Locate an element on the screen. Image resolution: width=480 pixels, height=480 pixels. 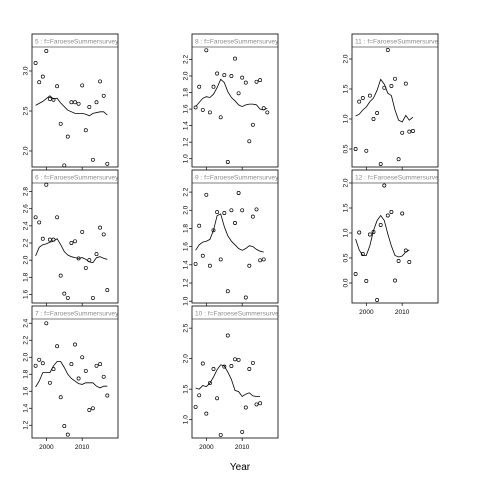
y-tick-label: 0.0 is located at coordinates (346, 282).